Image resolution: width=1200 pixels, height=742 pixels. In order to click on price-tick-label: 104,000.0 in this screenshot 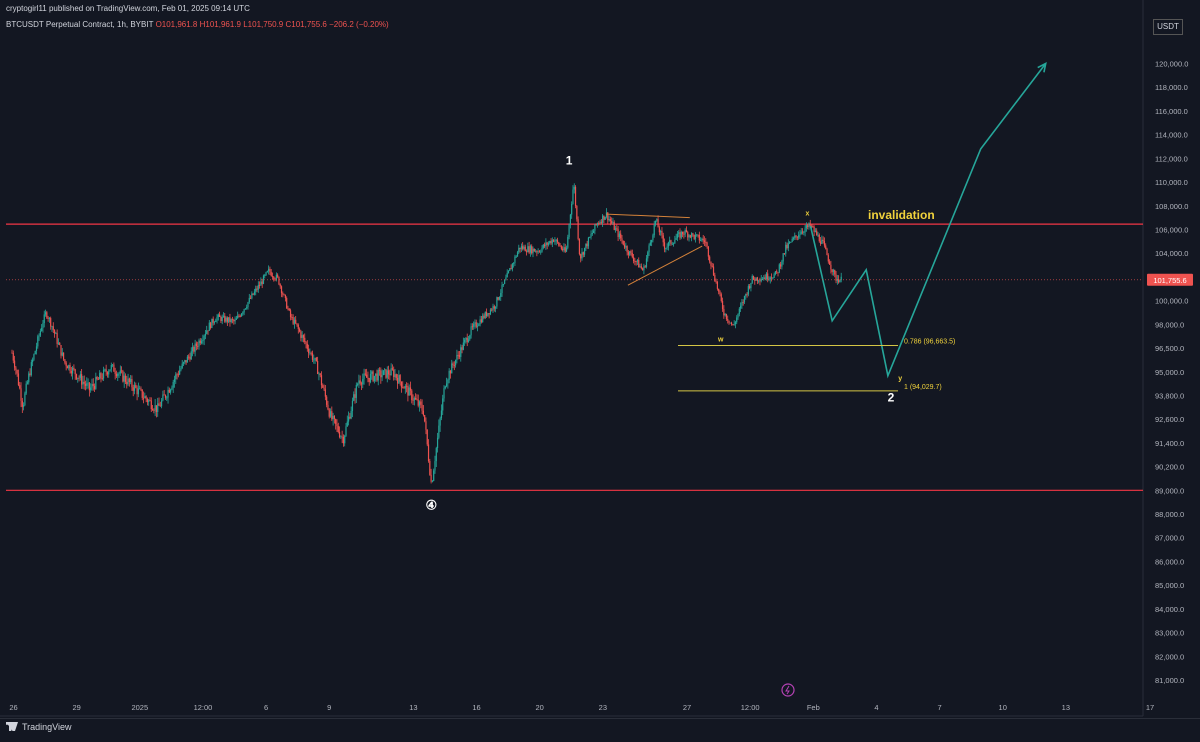, I will do `click(1171, 253)`.